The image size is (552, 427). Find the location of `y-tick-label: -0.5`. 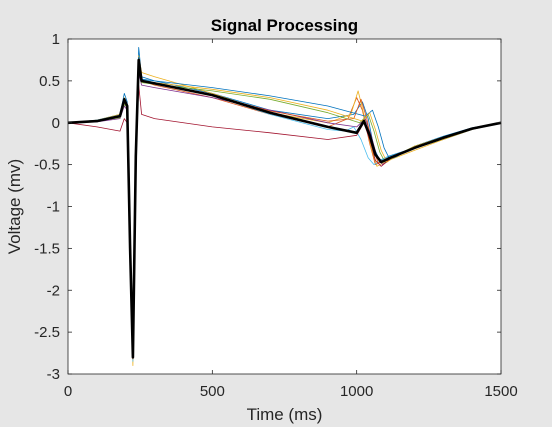

y-tick-label: -0.5 is located at coordinates (47, 165).